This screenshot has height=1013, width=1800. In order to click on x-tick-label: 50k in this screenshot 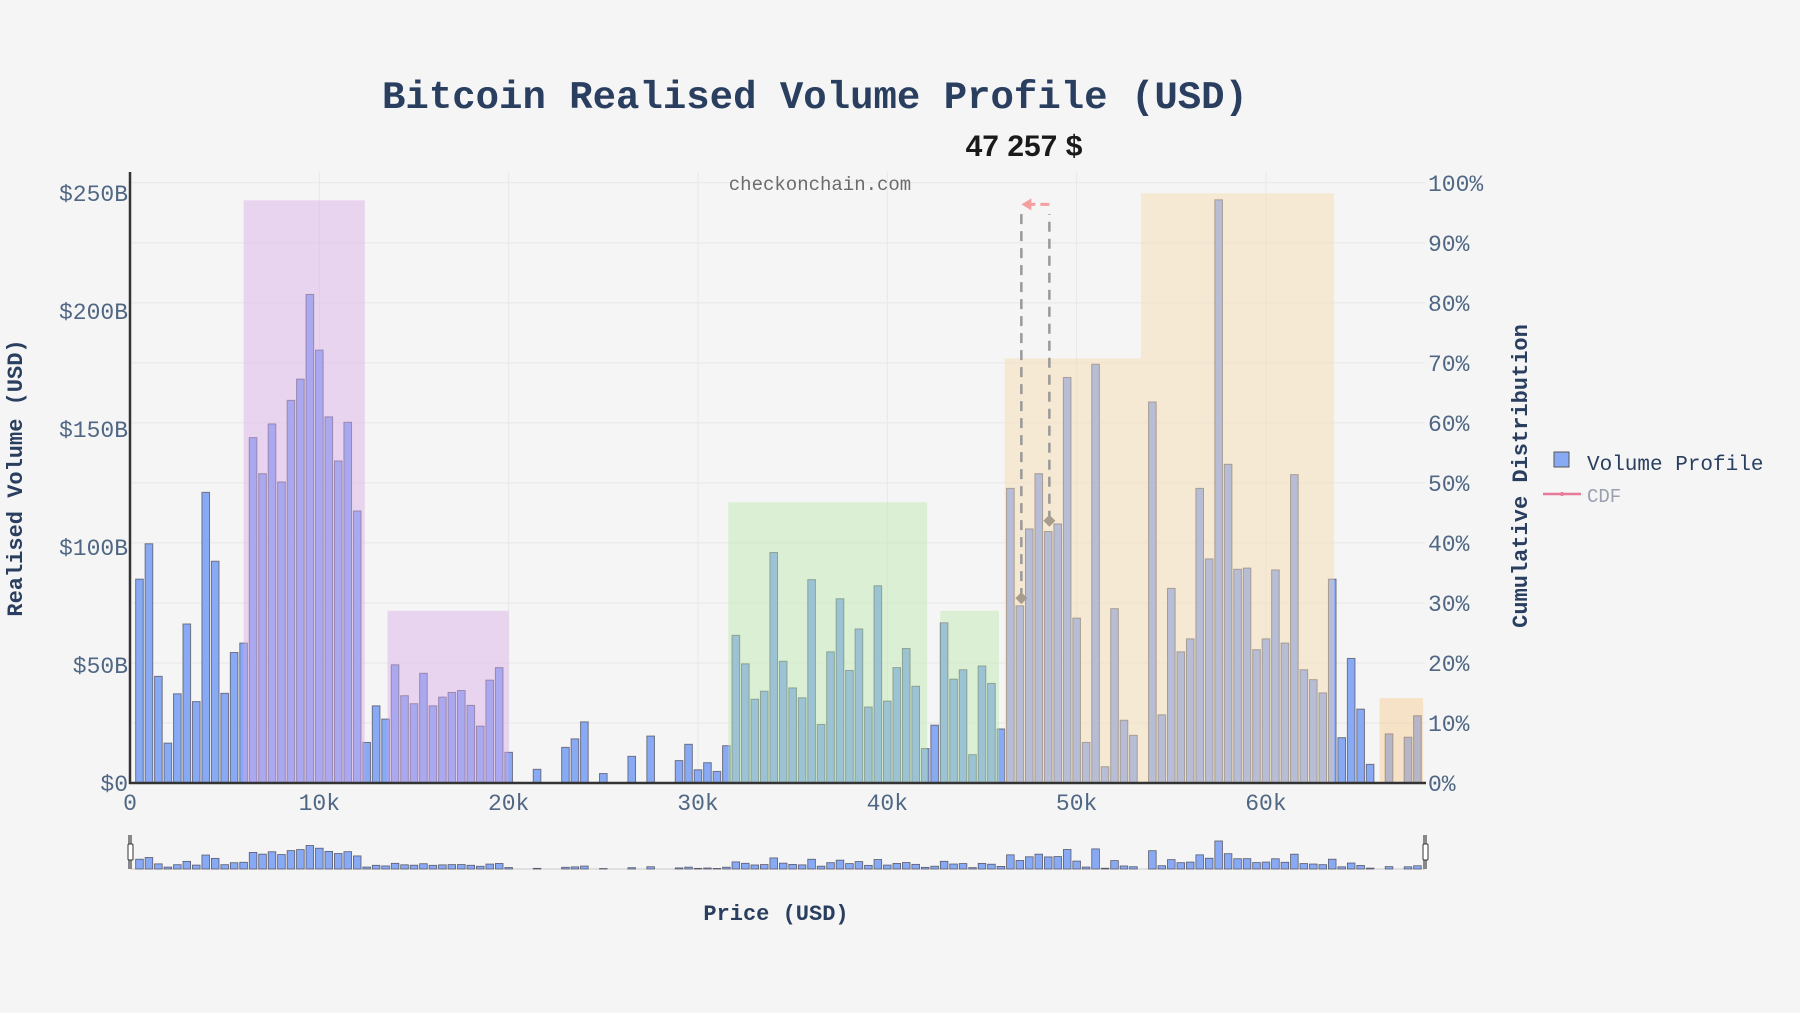, I will do `click(1076, 804)`.